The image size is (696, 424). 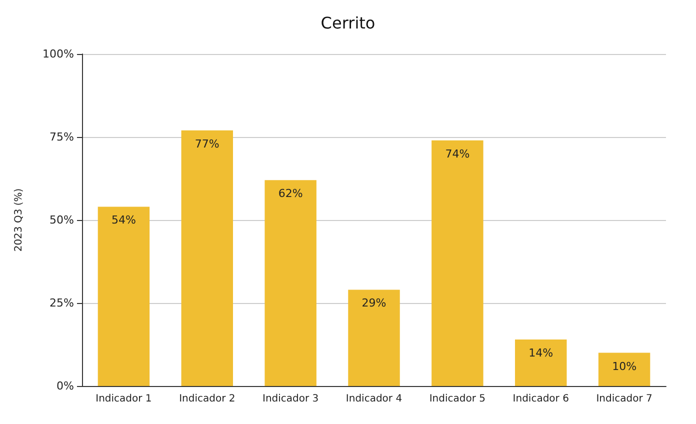 I want to click on data-label: 14%, so click(x=541, y=353).